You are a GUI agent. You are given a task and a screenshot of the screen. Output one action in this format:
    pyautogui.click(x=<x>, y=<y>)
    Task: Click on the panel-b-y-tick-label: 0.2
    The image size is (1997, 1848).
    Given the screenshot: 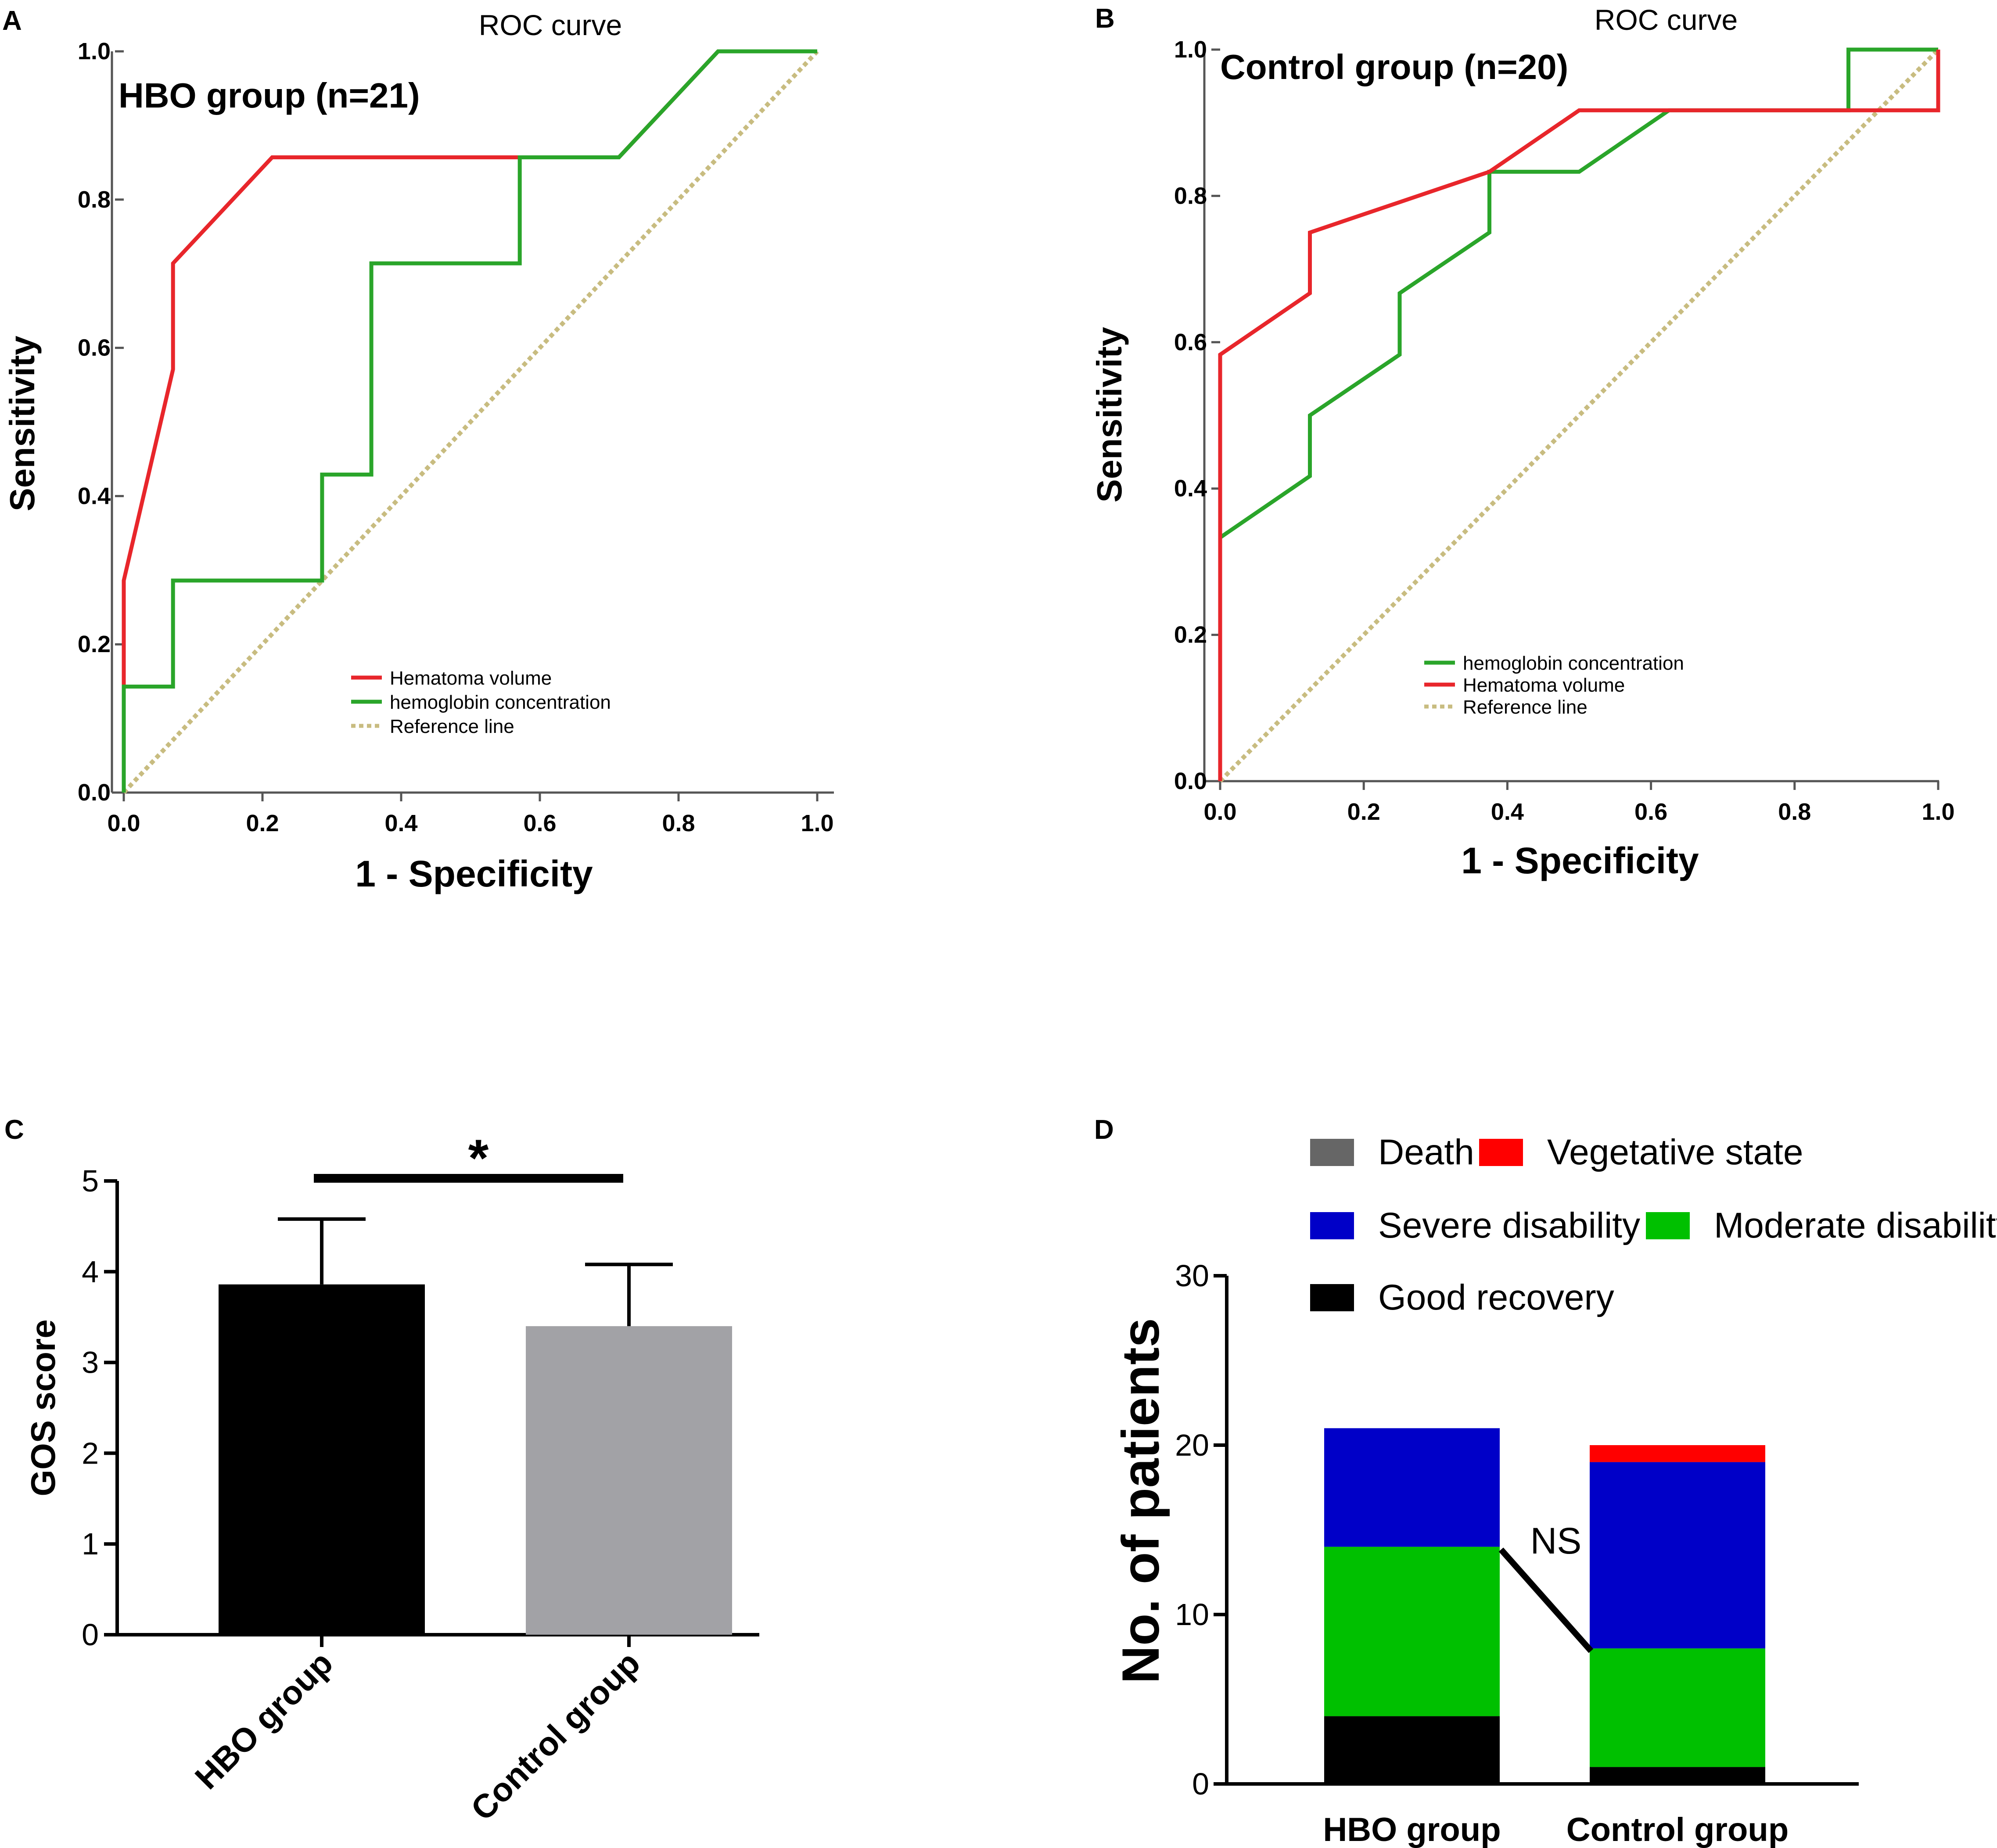 What is the action you would take?
    pyautogui.click(x=1190, y=635)
    